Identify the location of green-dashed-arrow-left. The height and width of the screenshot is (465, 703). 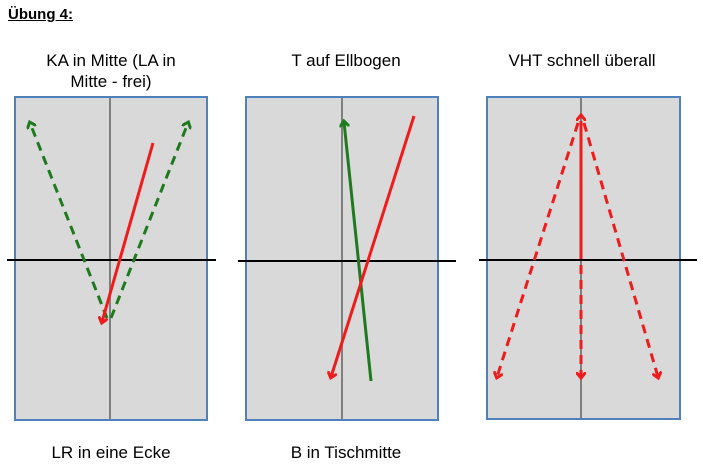
(69, 221).